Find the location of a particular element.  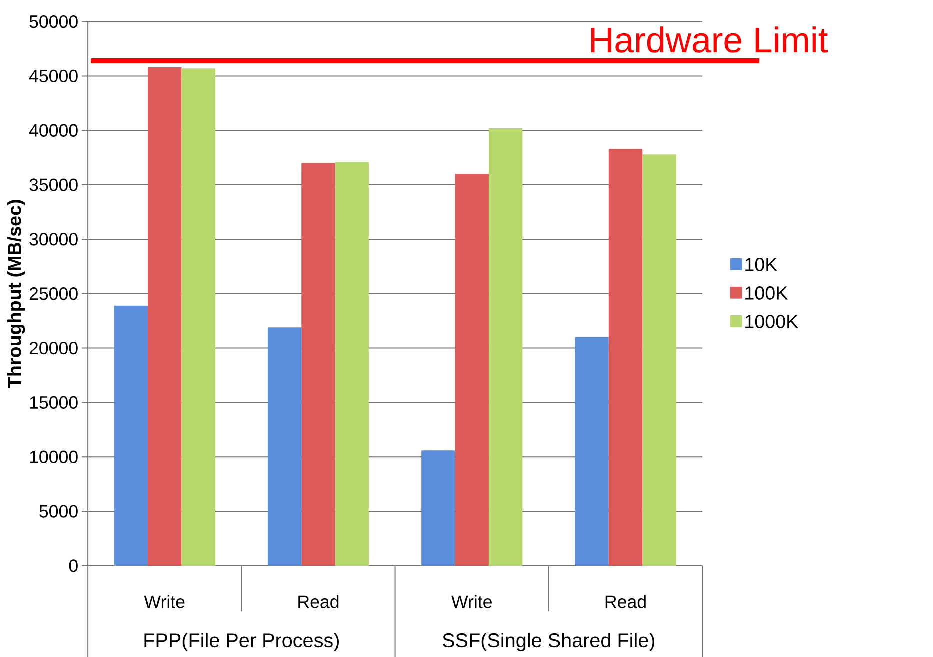

text: FPP(File Per Process) is located at coordinates (242, 642).